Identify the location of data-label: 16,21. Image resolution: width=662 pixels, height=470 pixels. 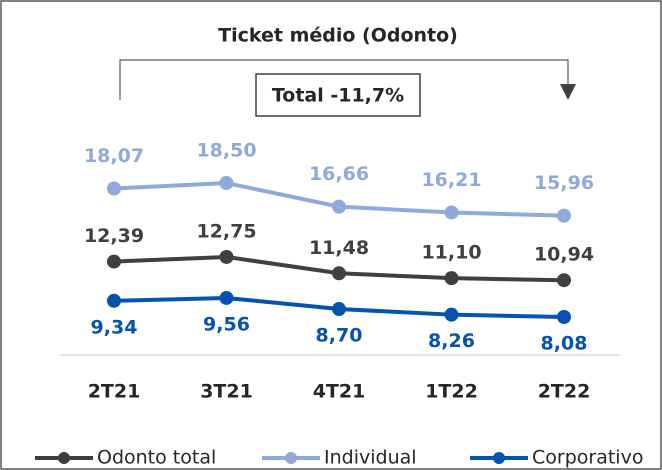
(451, 180).